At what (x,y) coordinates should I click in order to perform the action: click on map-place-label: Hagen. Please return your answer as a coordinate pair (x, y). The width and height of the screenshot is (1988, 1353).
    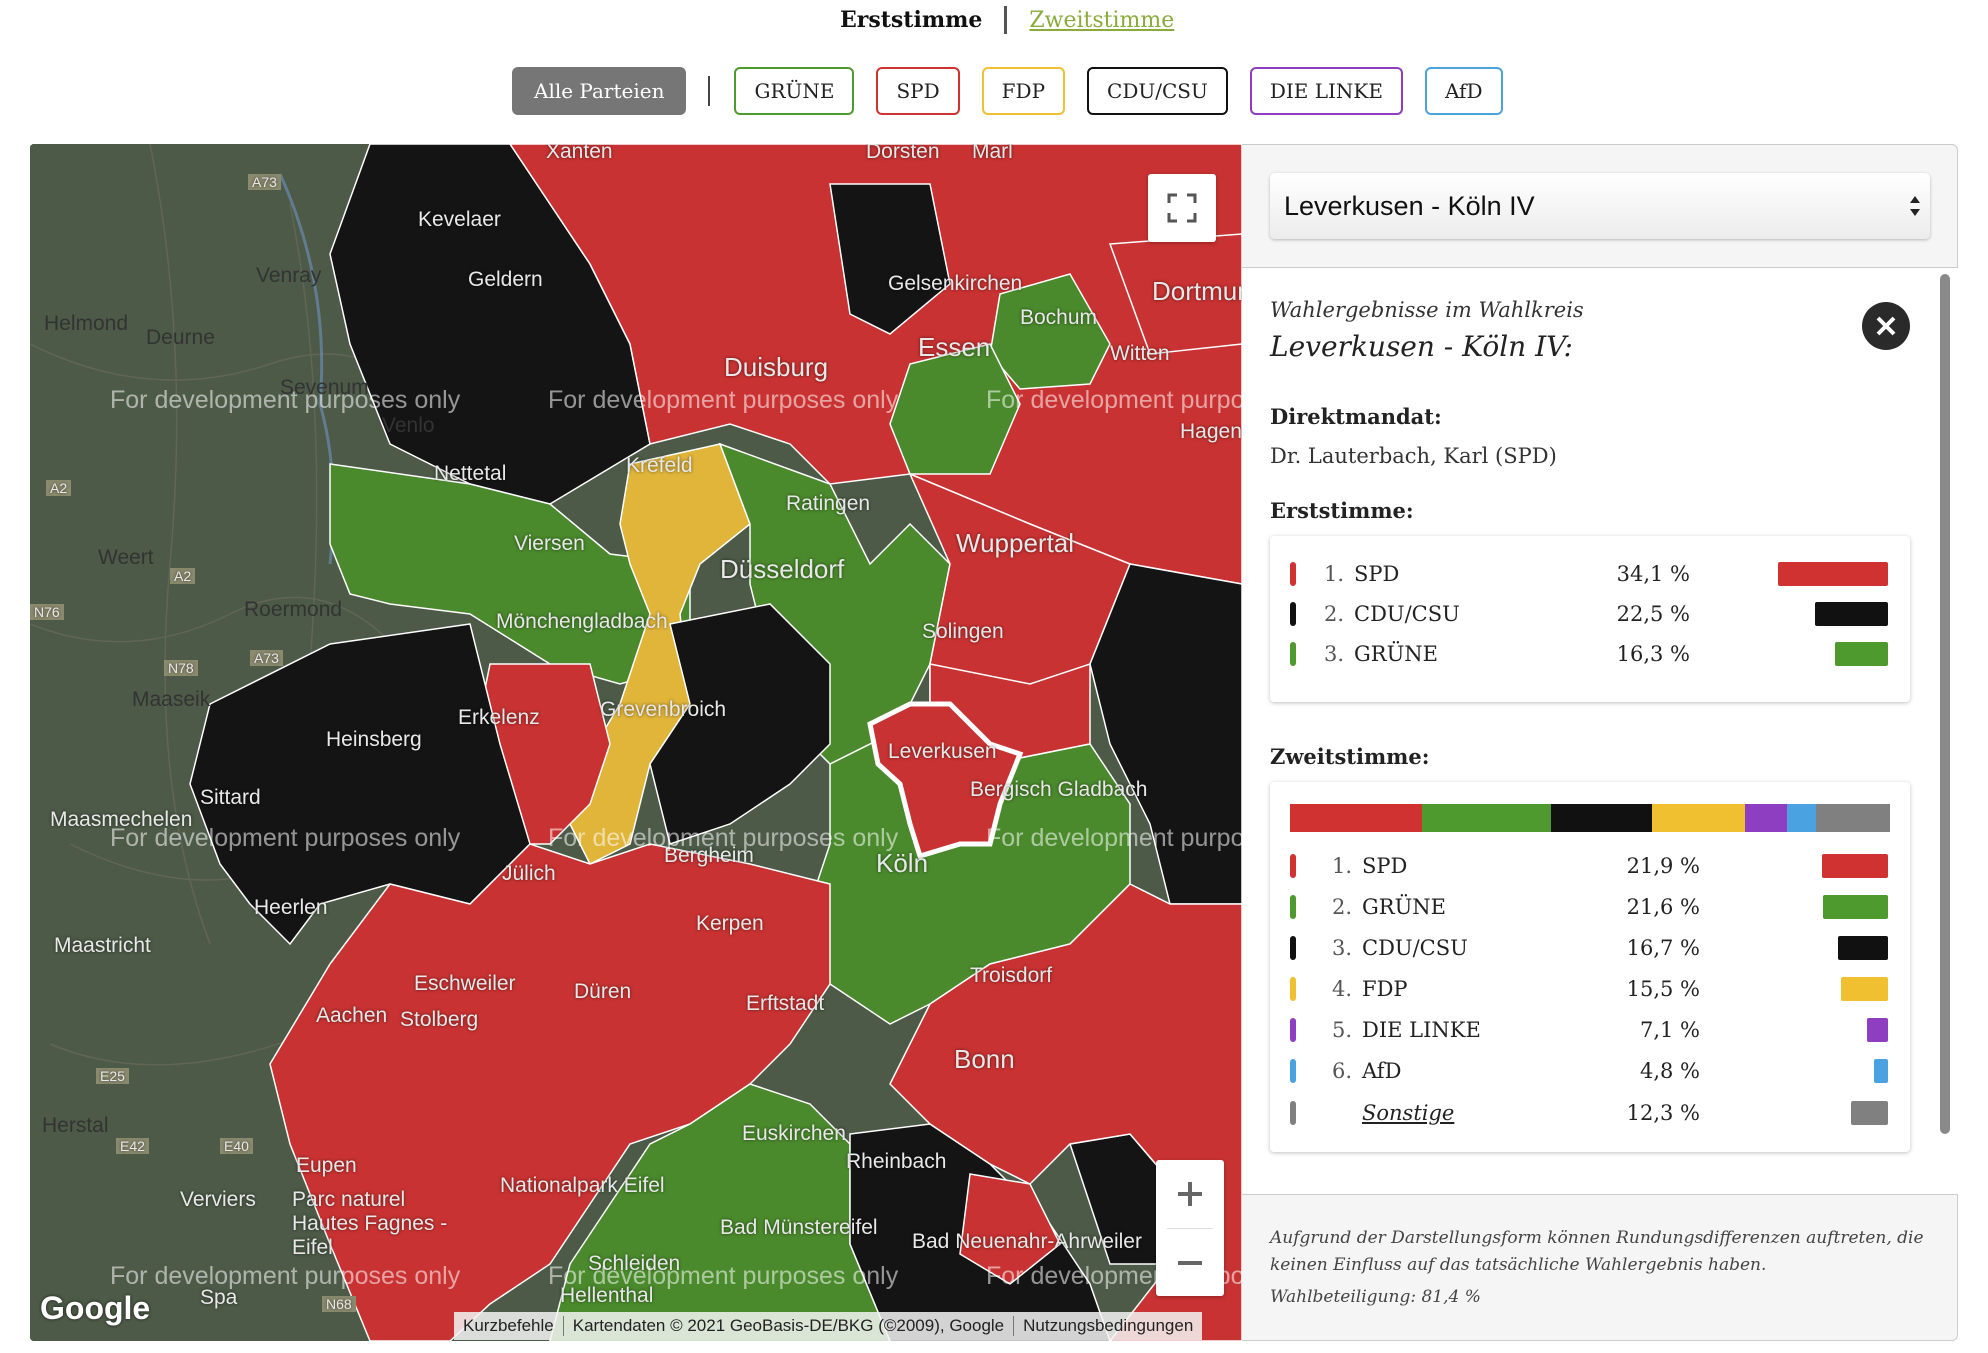
    Looking at the image, I should click on (1211, 431).